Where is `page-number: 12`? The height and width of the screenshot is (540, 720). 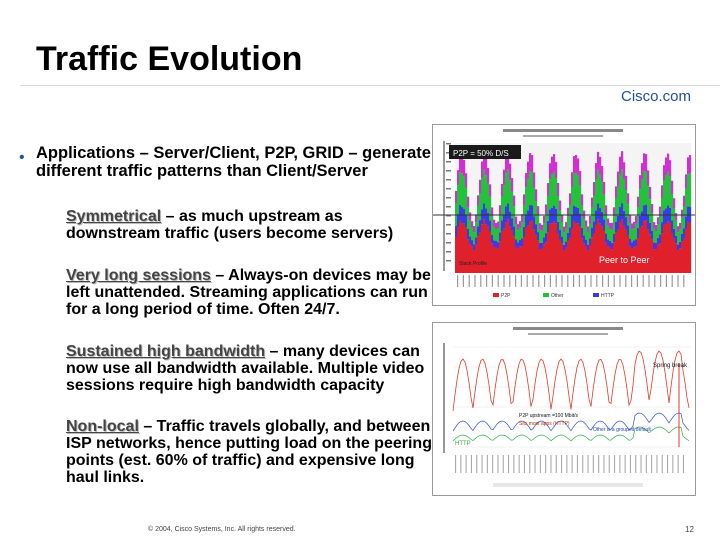
page-number: 12 is located at coordinates (689, 529).